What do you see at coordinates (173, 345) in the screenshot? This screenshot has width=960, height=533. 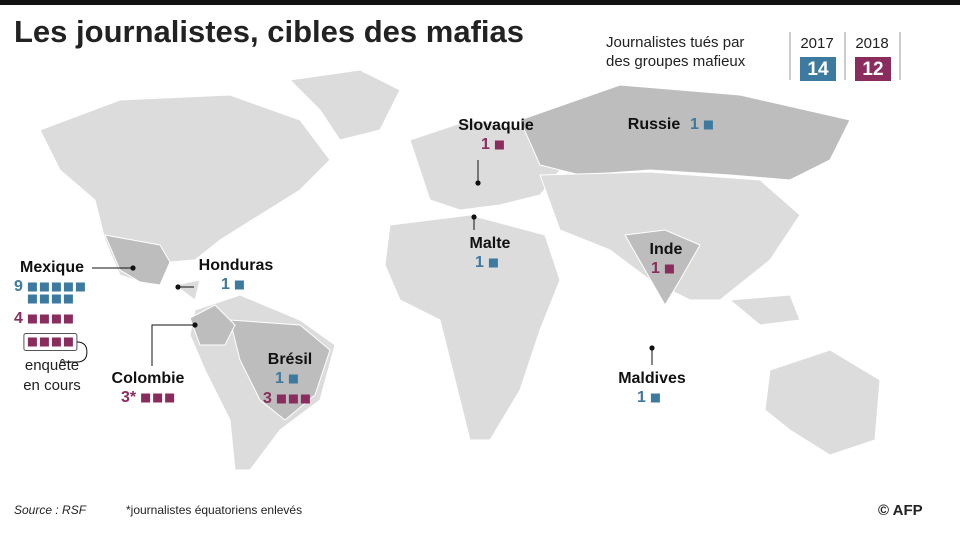 I see `leader-line` at bounding box center [173, 345].